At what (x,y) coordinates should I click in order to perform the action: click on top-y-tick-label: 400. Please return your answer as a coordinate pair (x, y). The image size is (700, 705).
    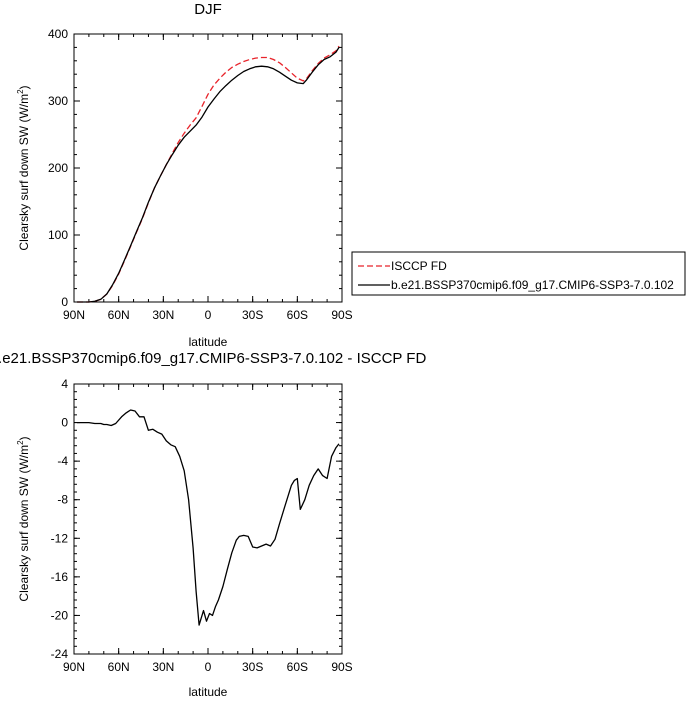
    Looking at the image, I should click on (58, 34).